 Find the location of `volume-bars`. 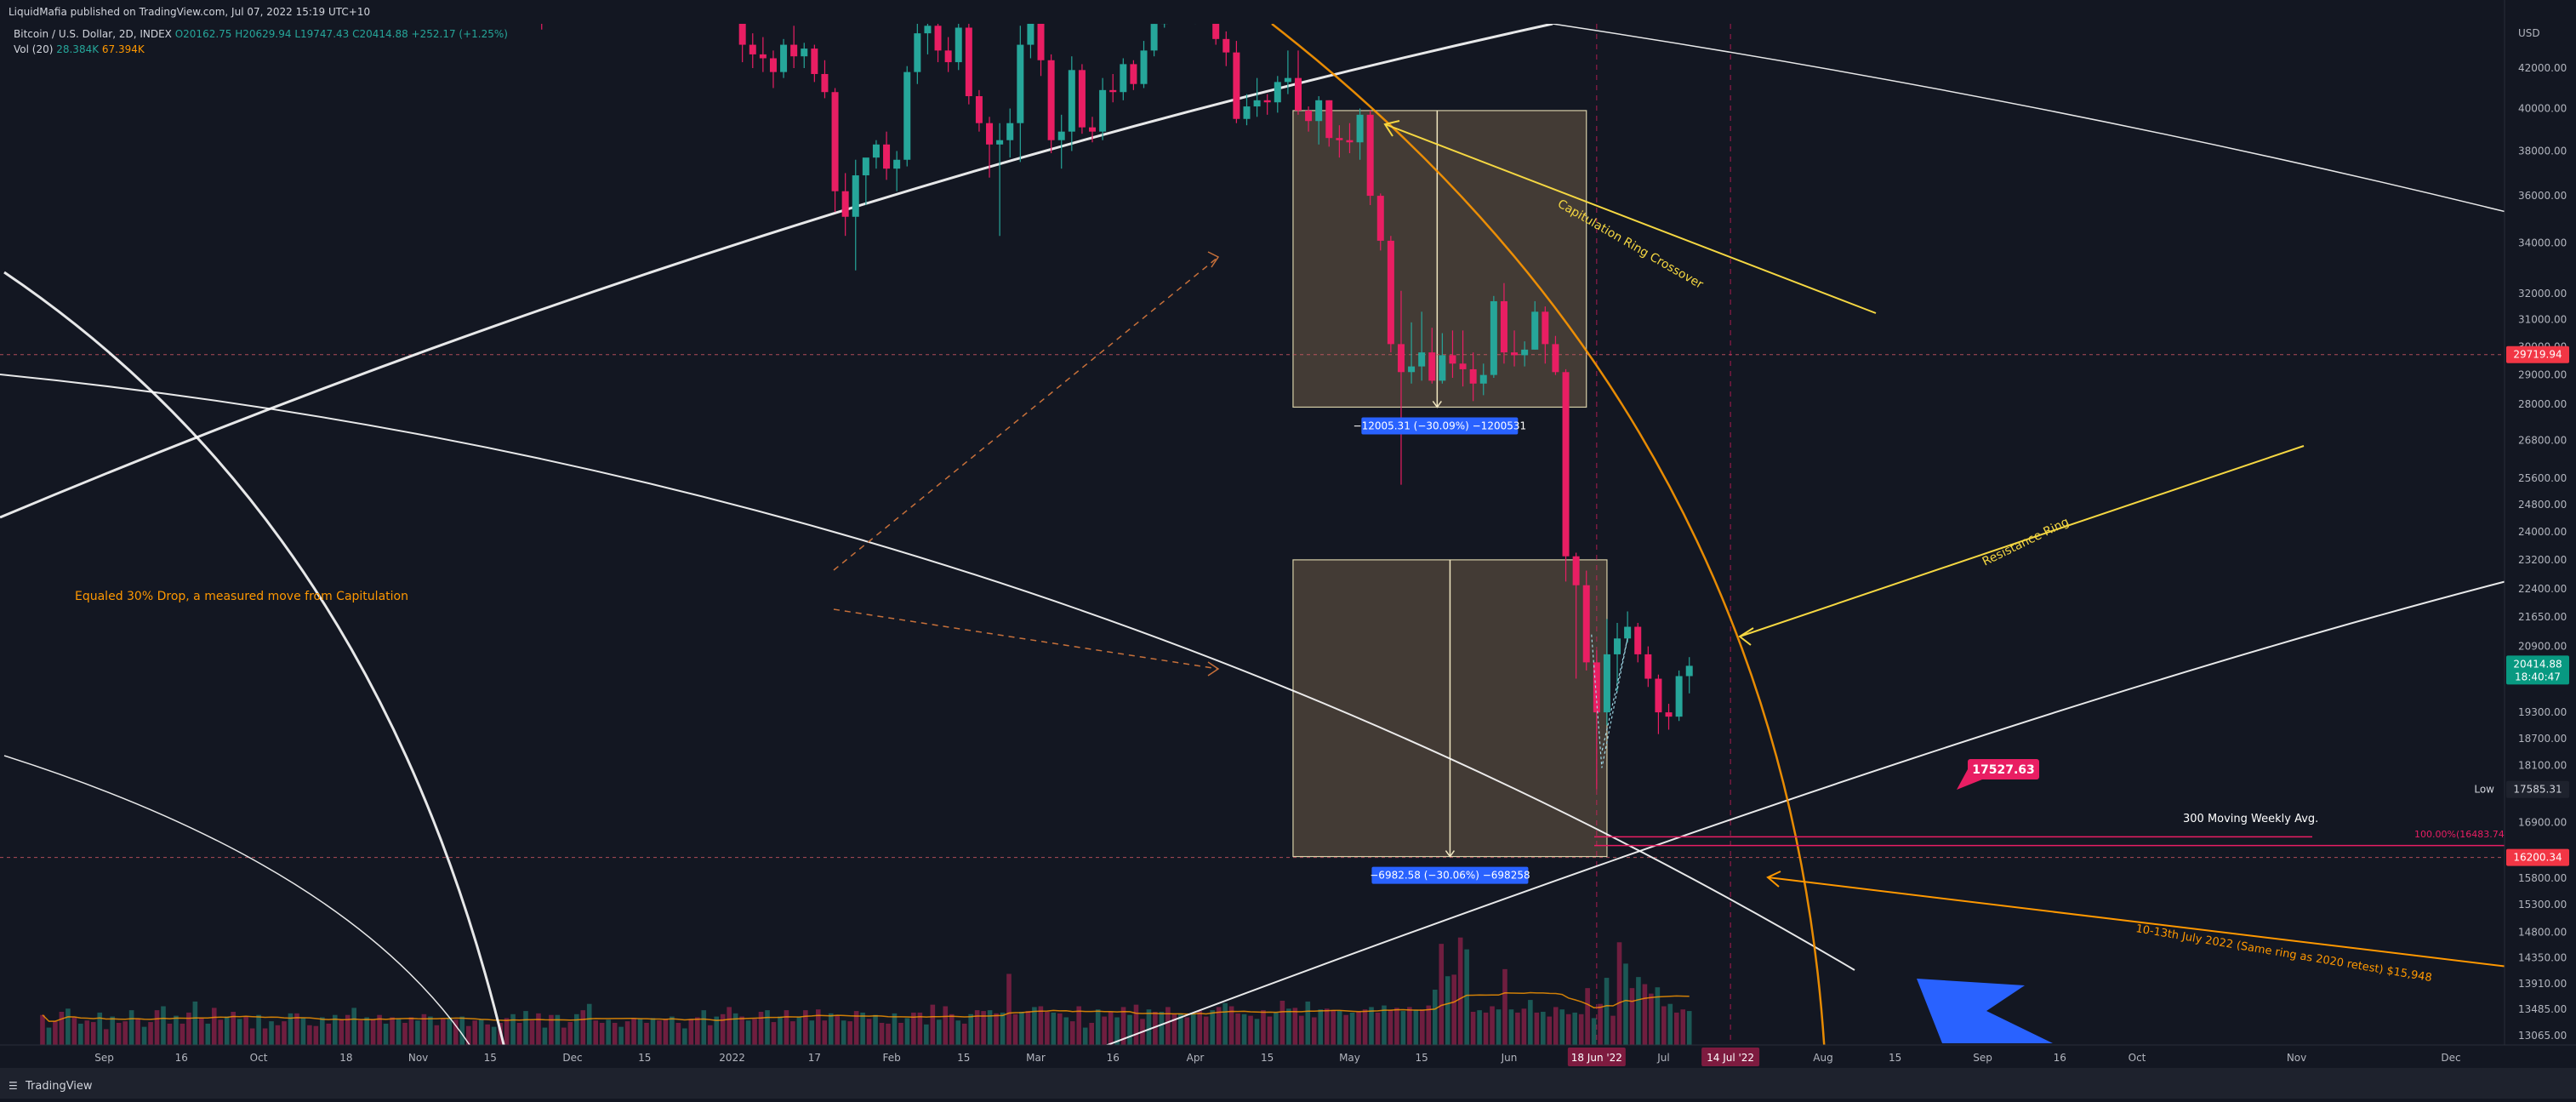

volume-bars is located at coordinates (866, 991).